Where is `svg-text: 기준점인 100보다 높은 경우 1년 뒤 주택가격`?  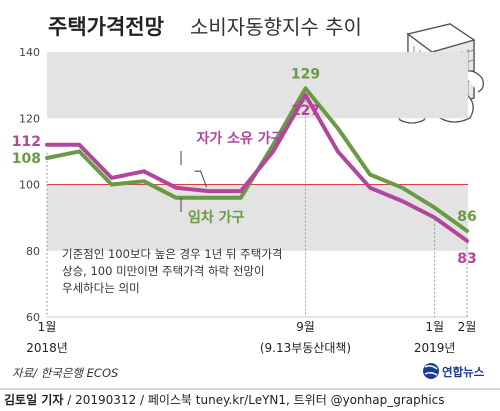
svg-text: 기준점인 100보다 높은 경우 1년 뒤 주택가격 is located at coordinates (172, 254).